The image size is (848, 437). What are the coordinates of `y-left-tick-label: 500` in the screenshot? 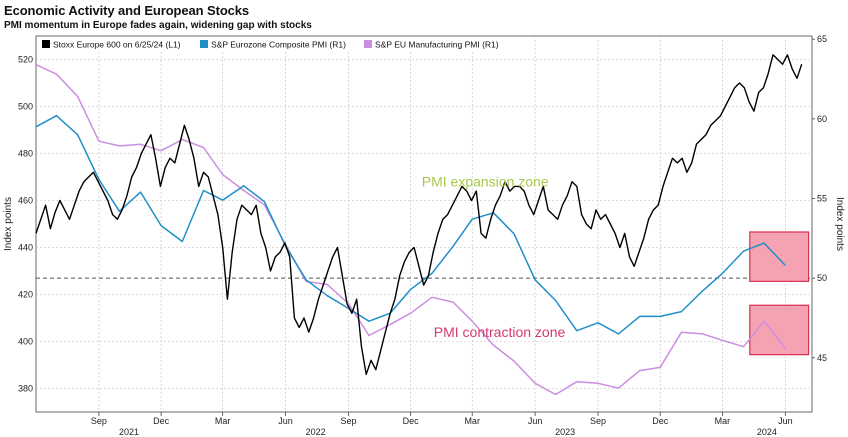 It's located at (25, 107).